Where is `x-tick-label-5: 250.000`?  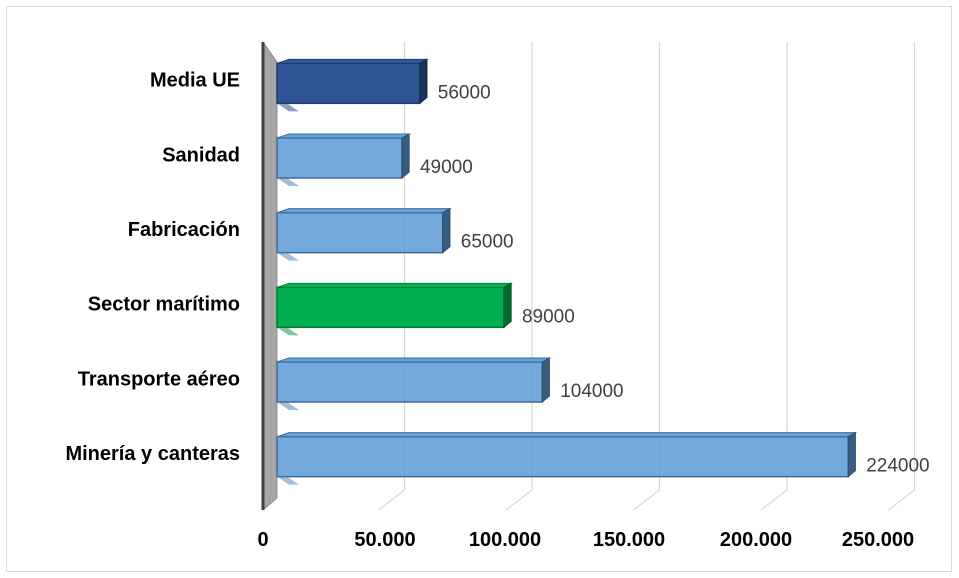 x-tick-label-5: 250.000 is located at coordinates (878, 540).